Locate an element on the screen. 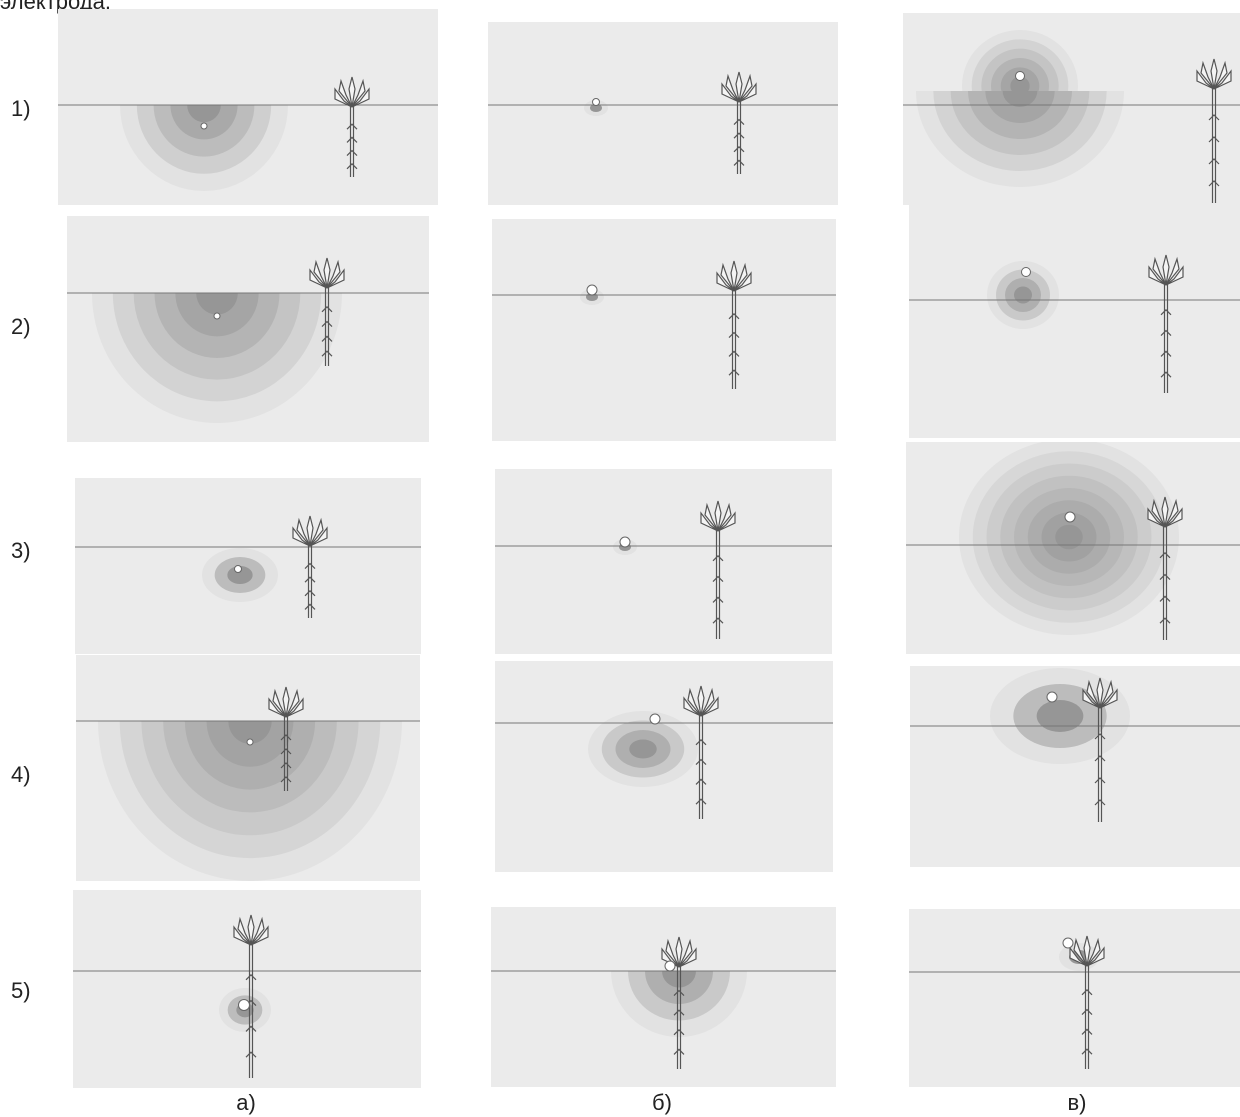 This screenshot has height=1117, width=1240. field-panel-5c is located at coordinates (1074, 998).